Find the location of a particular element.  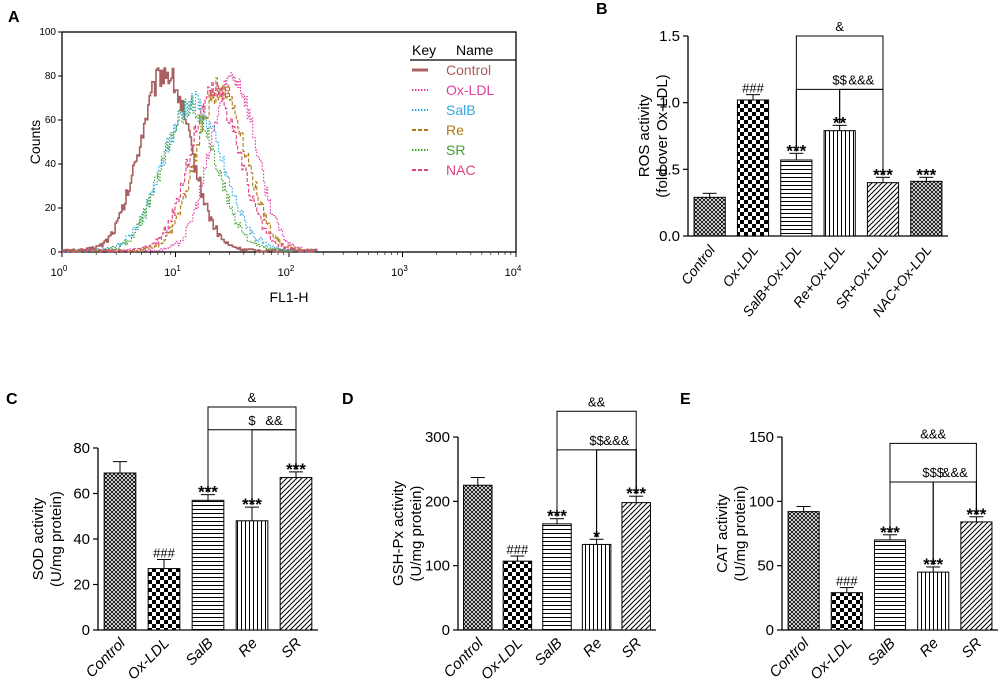

legend-label: Control is located at coordinates (468, 70).